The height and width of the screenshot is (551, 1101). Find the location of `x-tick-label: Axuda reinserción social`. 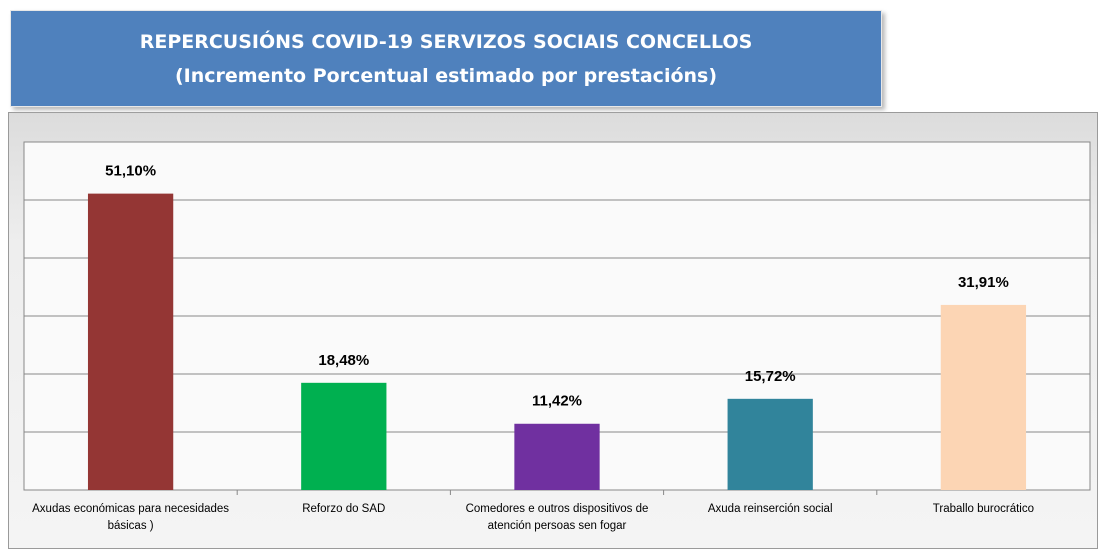

x-tick-label: Axuda reinserción social is located at coordinates (770, 509).